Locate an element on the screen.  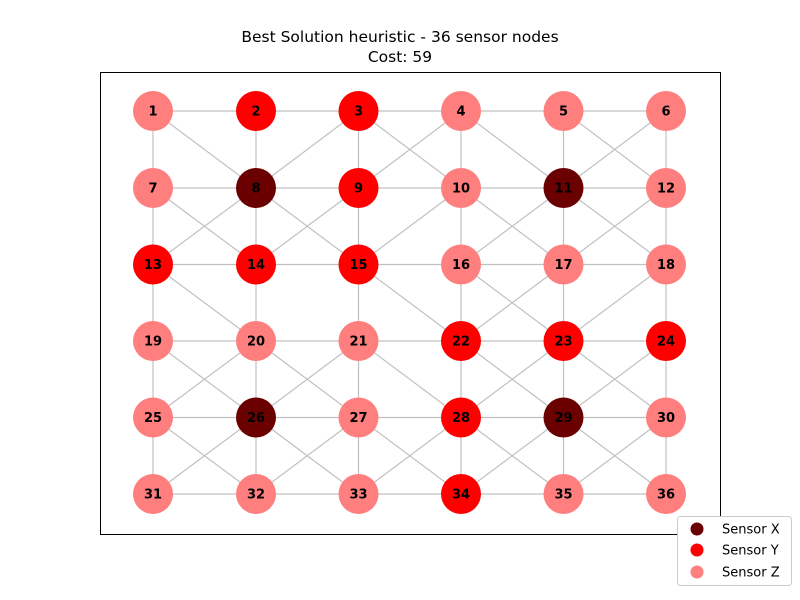
node-label-31: 31 is located at coordinates (153, 495).